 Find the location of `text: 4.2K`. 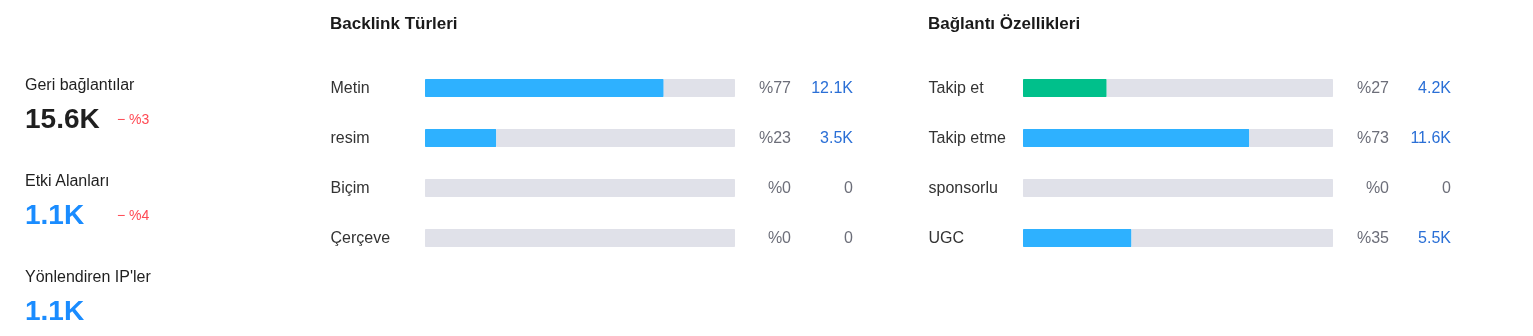

text: 4.2K is located at coordinates (1435, 87).